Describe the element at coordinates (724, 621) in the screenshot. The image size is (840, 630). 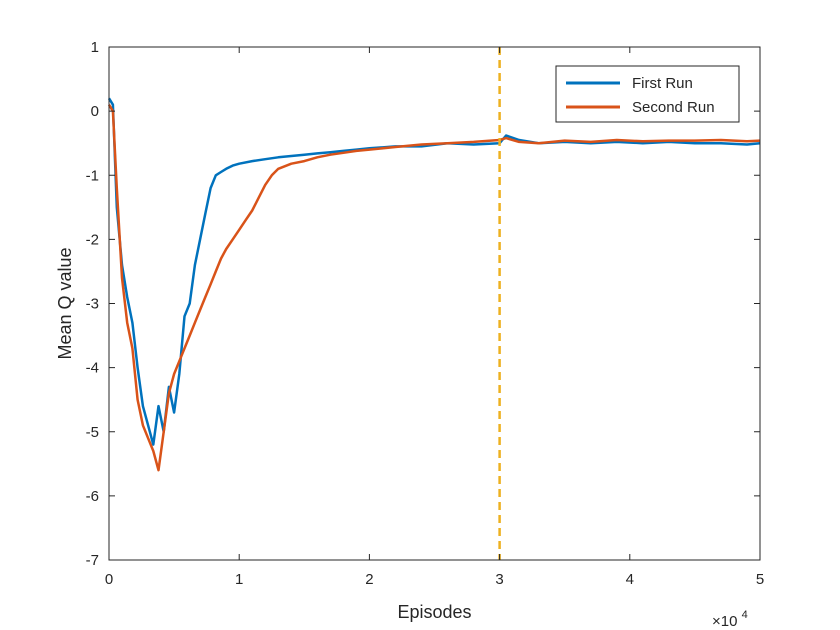
I see `x-multiplier-base: ×10` at that location.